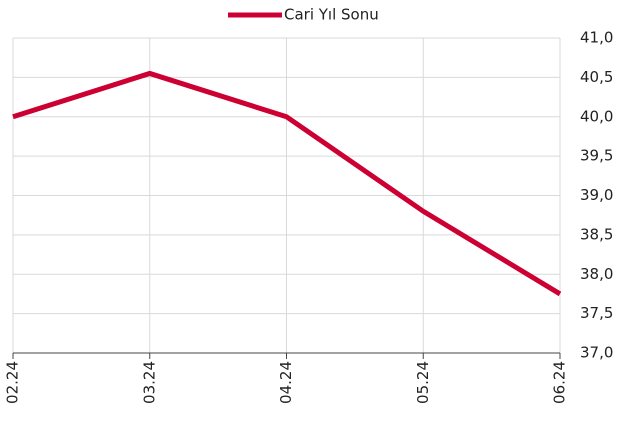 This screenshot has height=423, width=624. What do you see at coordinates (596, 234) in the screenshot?
I see `y-tick-label: 38,5` at bounding box center [596, 234].